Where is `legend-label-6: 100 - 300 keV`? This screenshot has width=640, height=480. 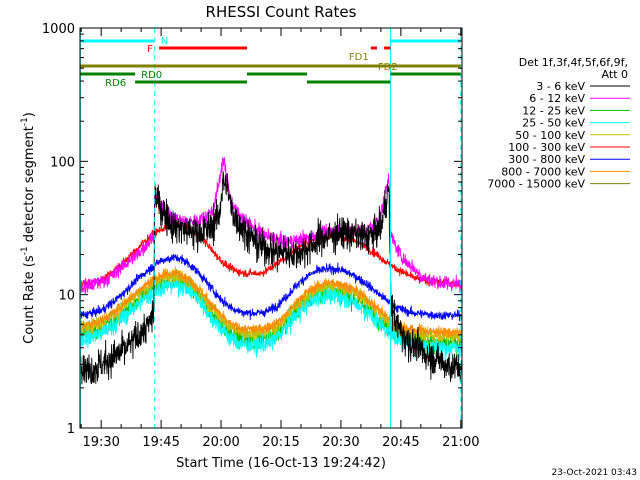
legend-label-6: 100 - 300 keV is located at coordinates (546, 147).